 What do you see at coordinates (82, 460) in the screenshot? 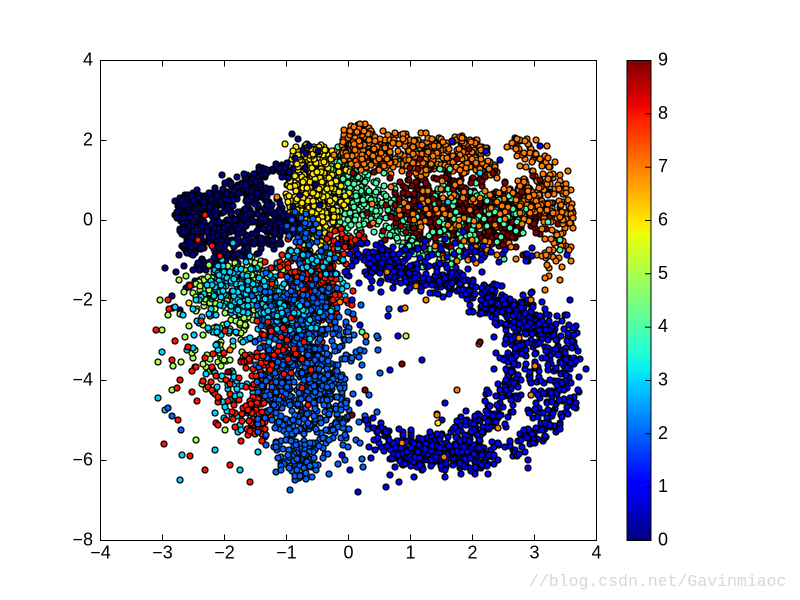
I see `svg-text: −6` at bounding box center [82, 460].